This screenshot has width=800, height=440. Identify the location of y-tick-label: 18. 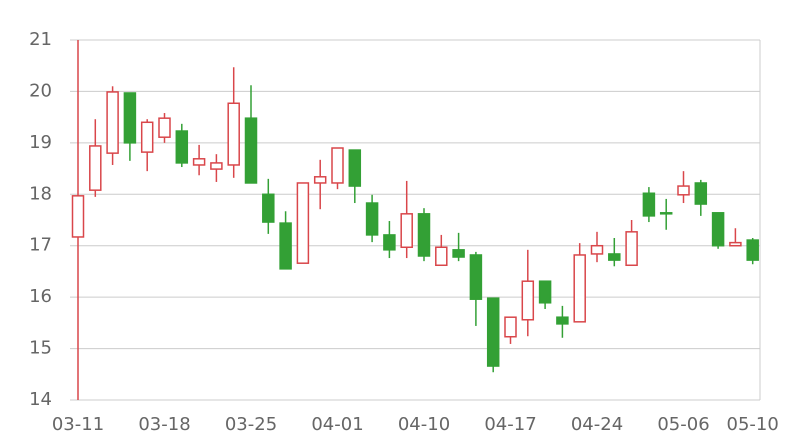
(40, 193).